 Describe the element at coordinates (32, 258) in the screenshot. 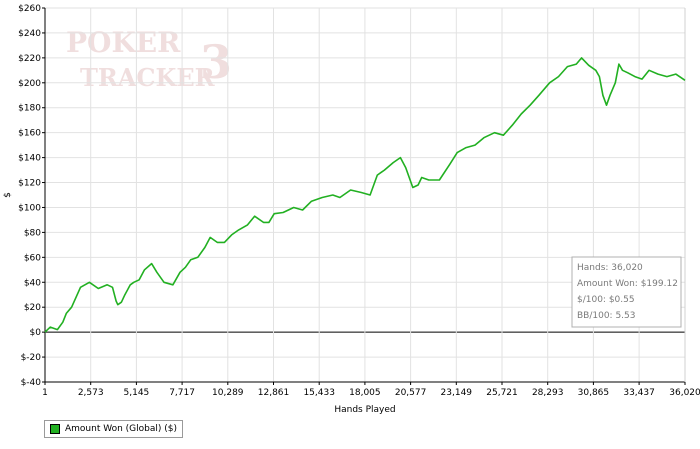

I see `y-tick-label: $60` at that location.